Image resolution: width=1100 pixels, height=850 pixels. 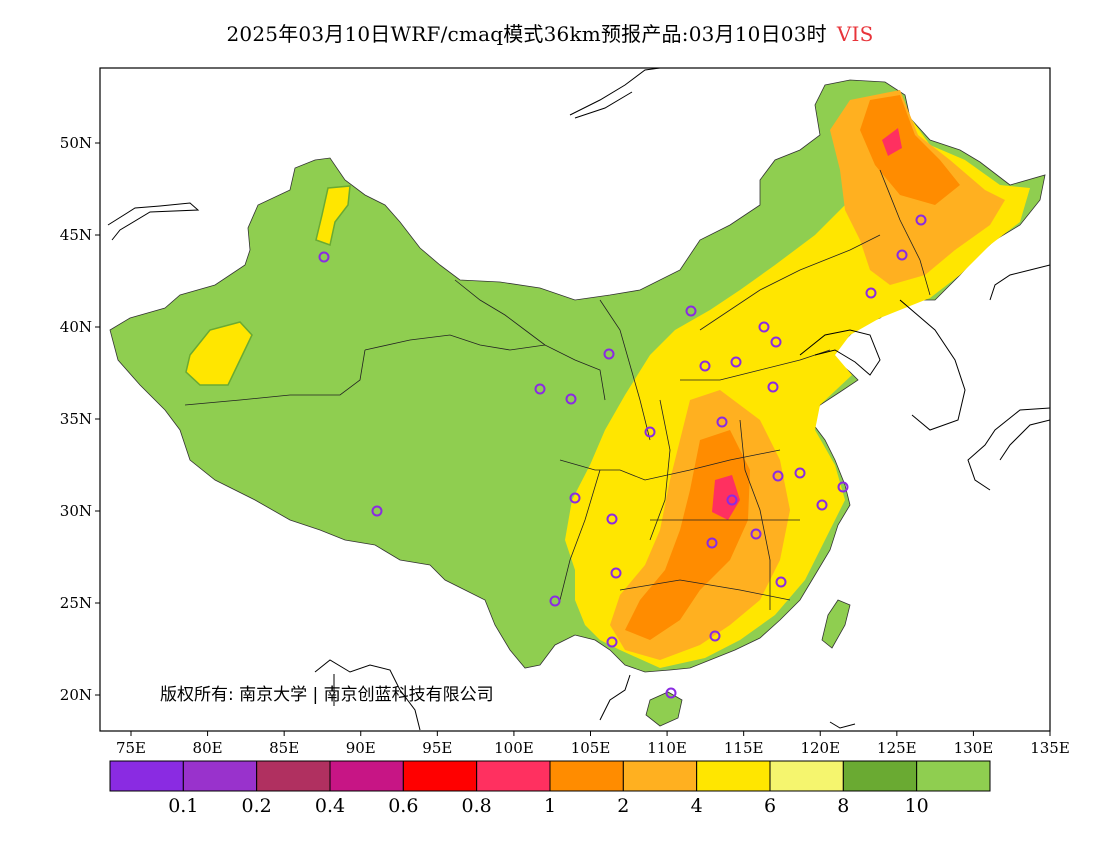 What do you see at coordinates (76, 511) in the screenshot?
I see `lat-label: 30N` at bounding box center [76, 511].